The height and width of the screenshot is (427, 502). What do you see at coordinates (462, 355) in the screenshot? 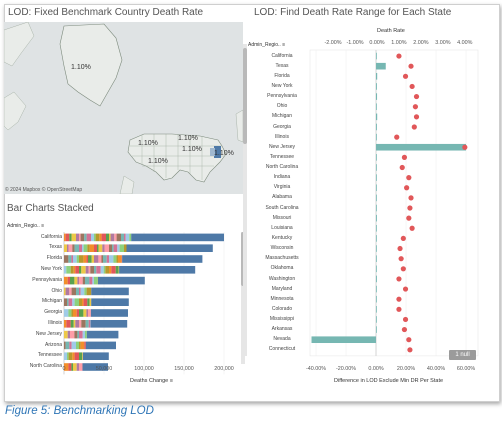
I see `null-badge: 1 null` at bounding box center [462, 355].